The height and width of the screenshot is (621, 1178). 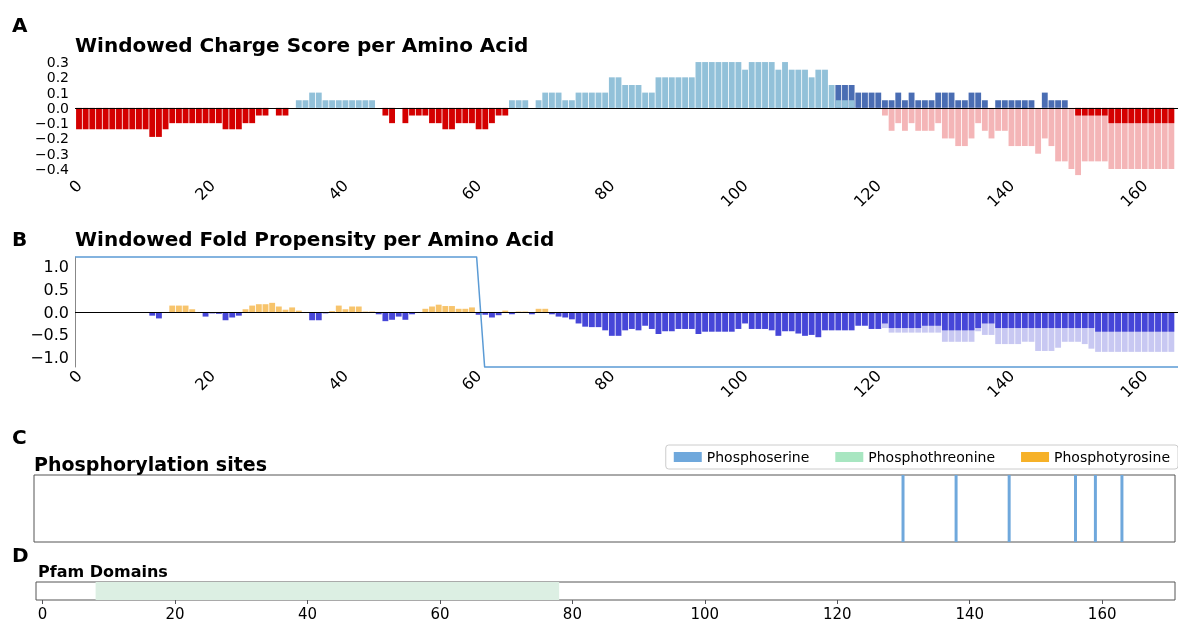 I want to click on text: B, so click(x=20, y=239).